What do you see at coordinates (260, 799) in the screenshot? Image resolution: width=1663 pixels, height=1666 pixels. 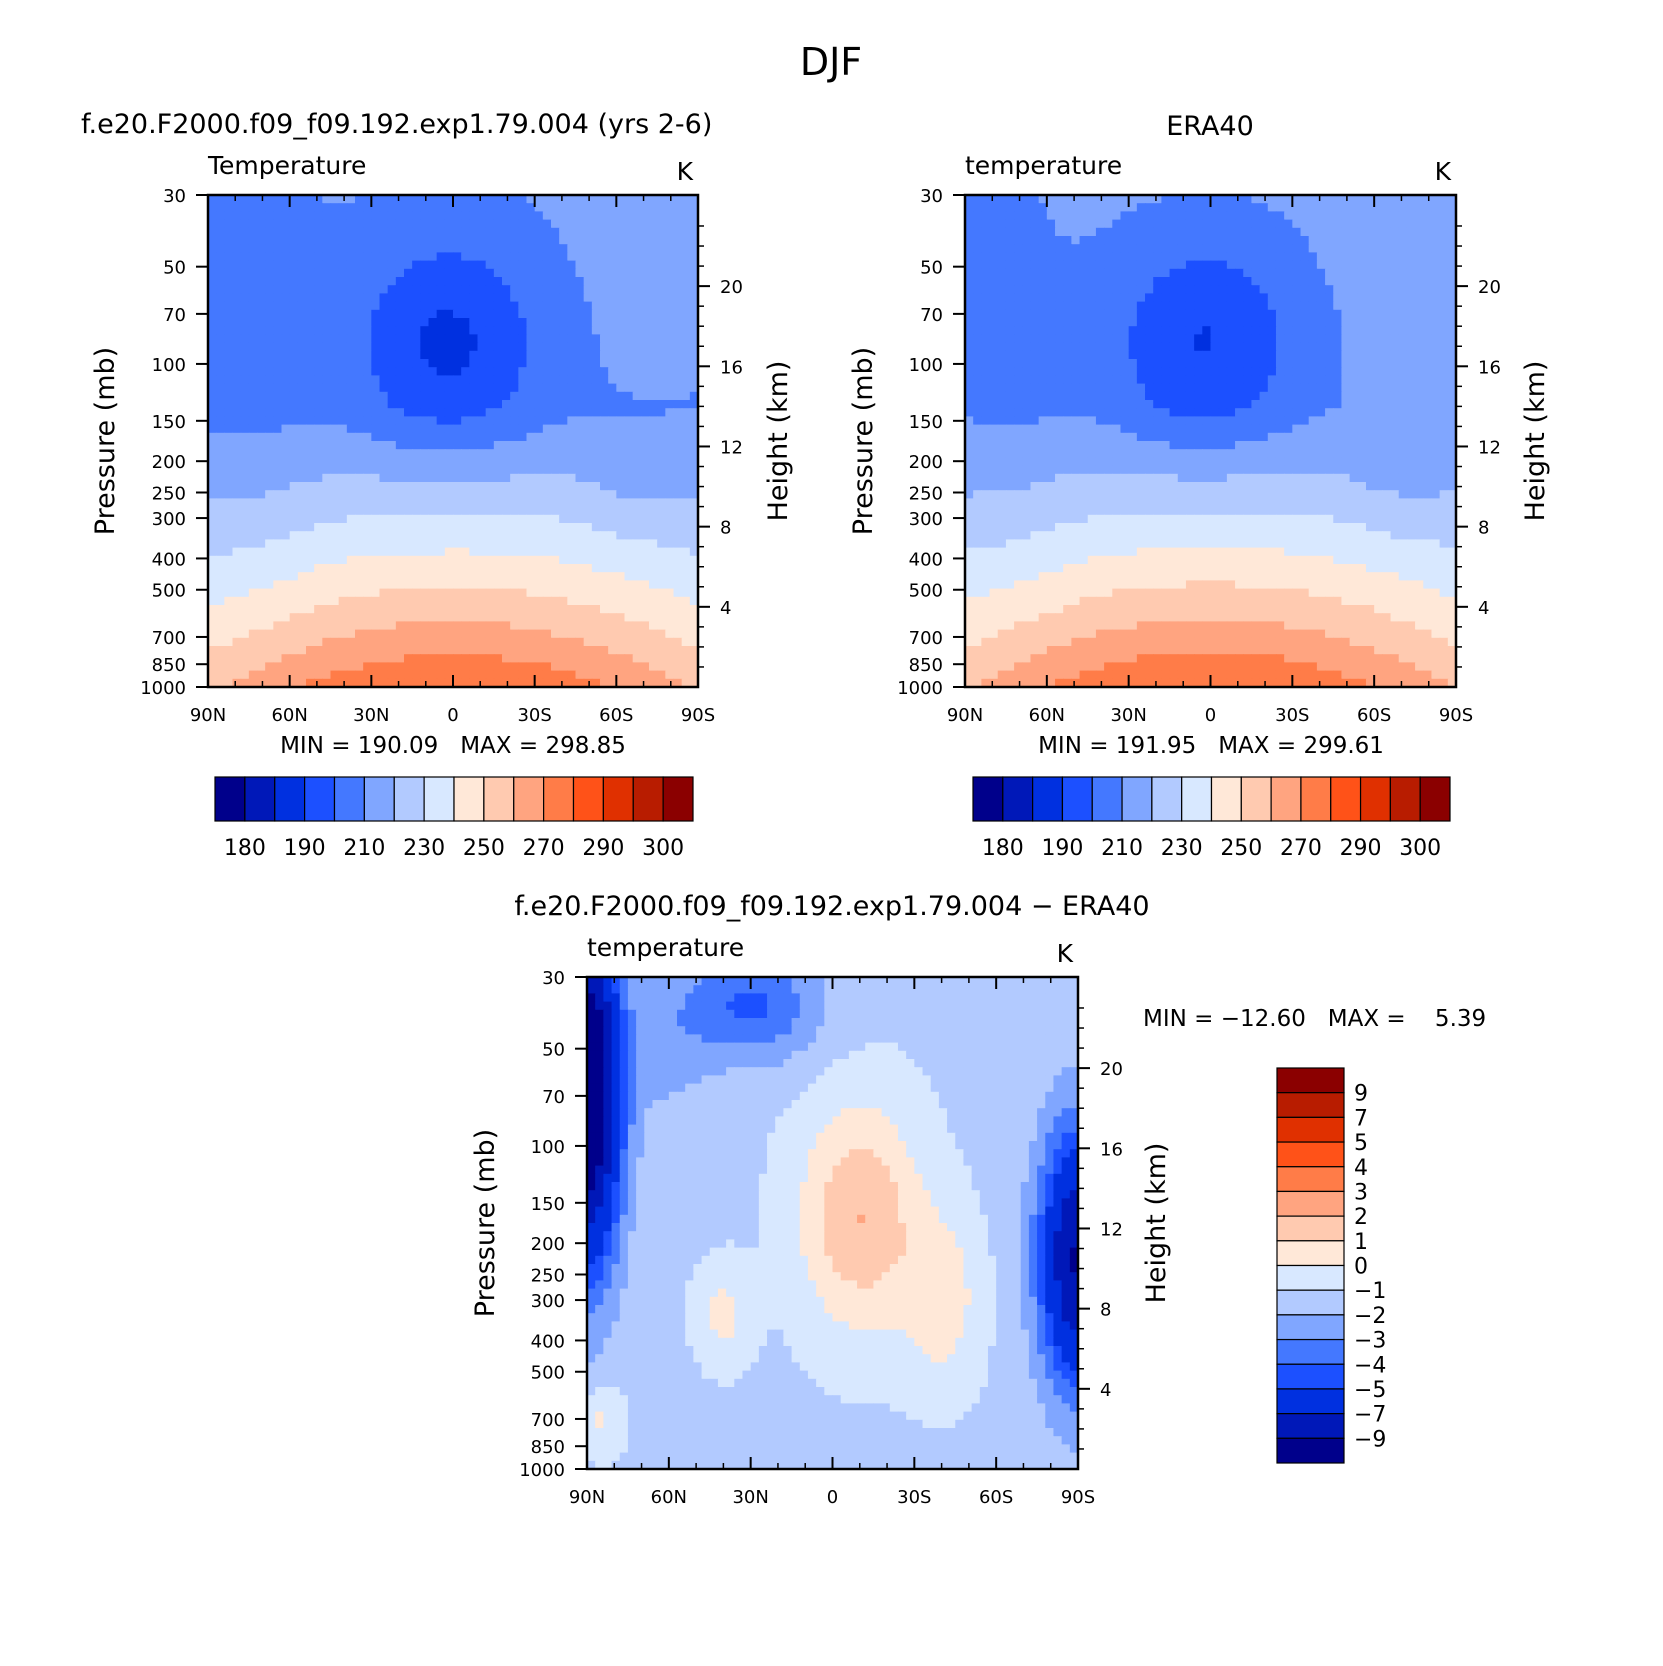 I see `colorbar-swatch` at bounding box center [260, 799].